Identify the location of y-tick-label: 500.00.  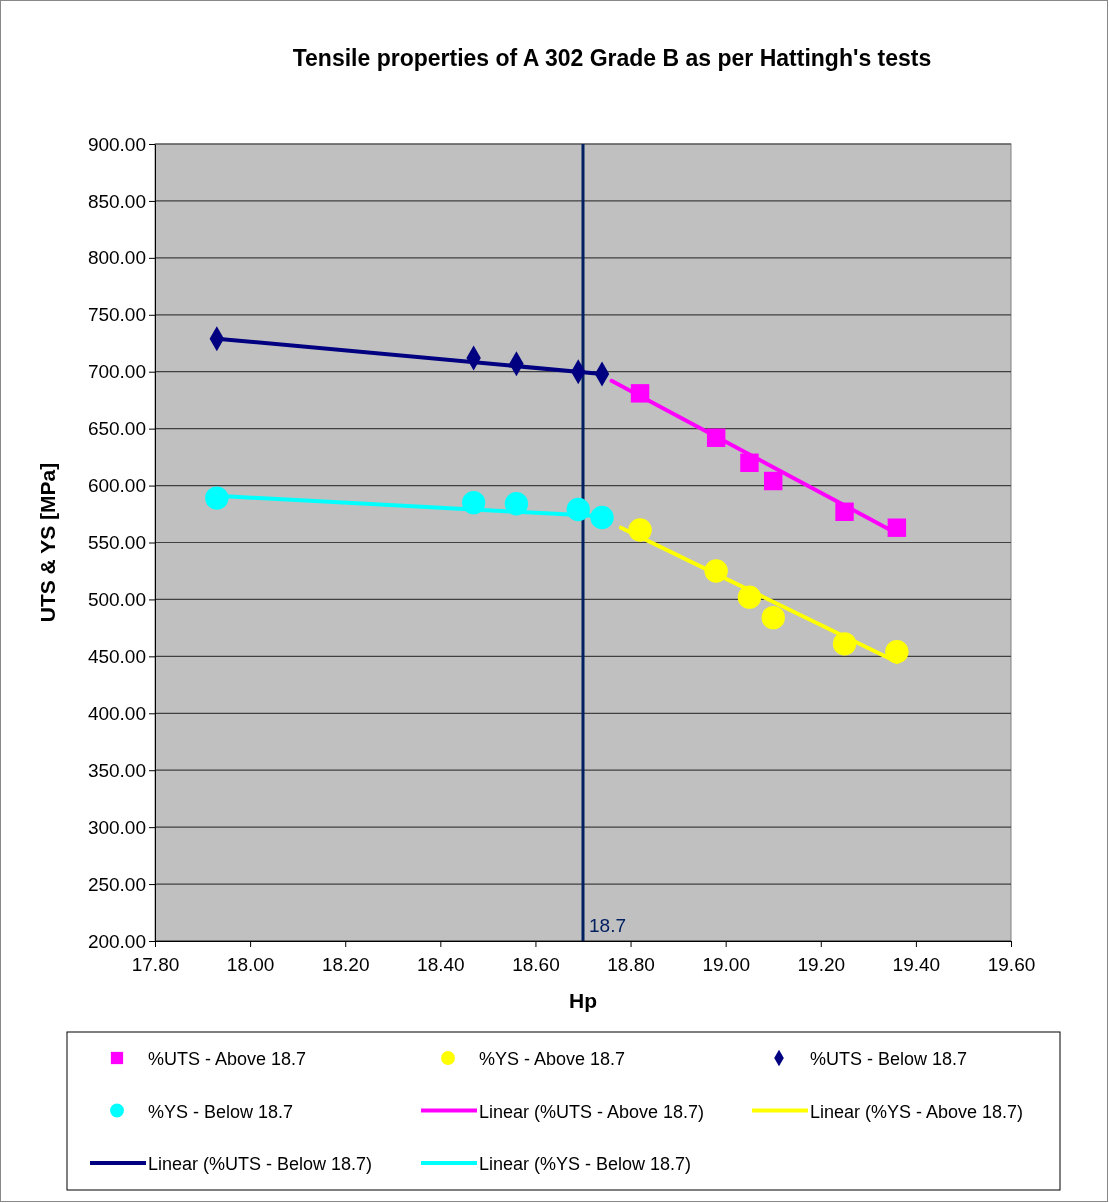
(116, 600).